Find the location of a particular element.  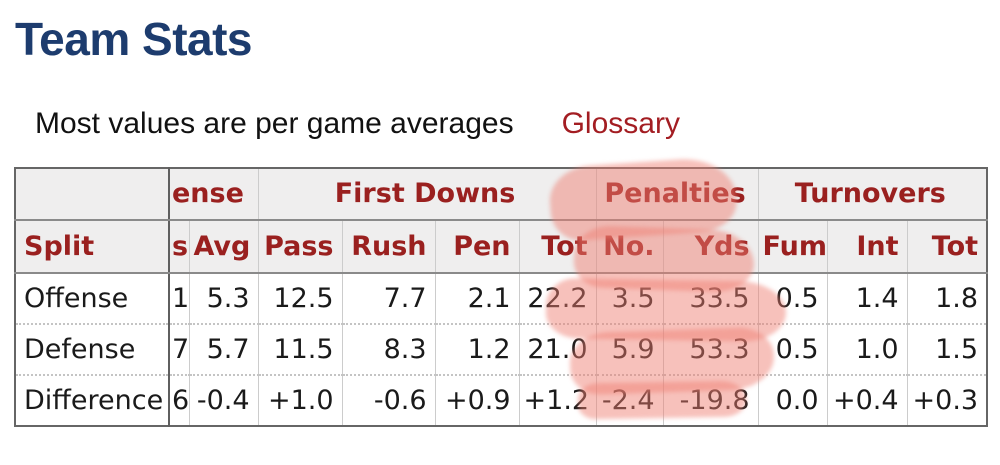

column-header-pen-no: No. is located at coordinates (629, 246).